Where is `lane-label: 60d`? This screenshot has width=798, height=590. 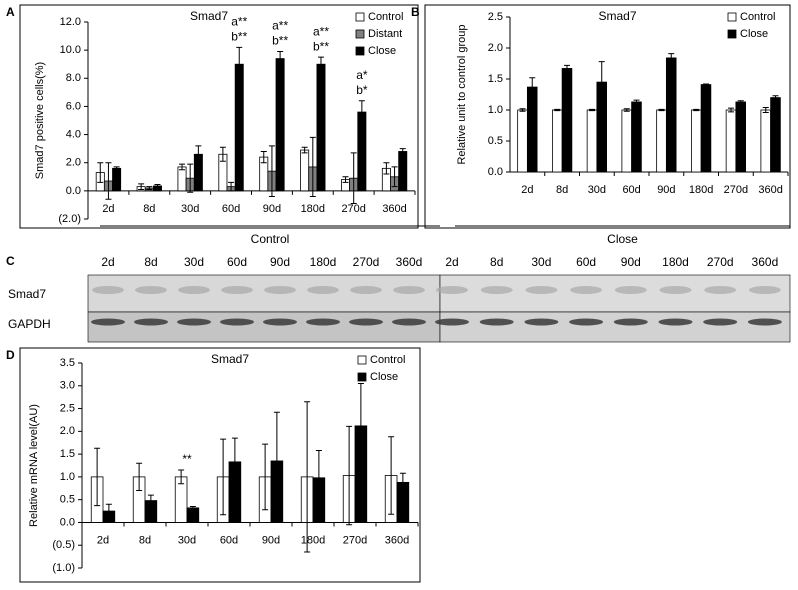
lane-label: 60d is located at coordinates (586, 262).